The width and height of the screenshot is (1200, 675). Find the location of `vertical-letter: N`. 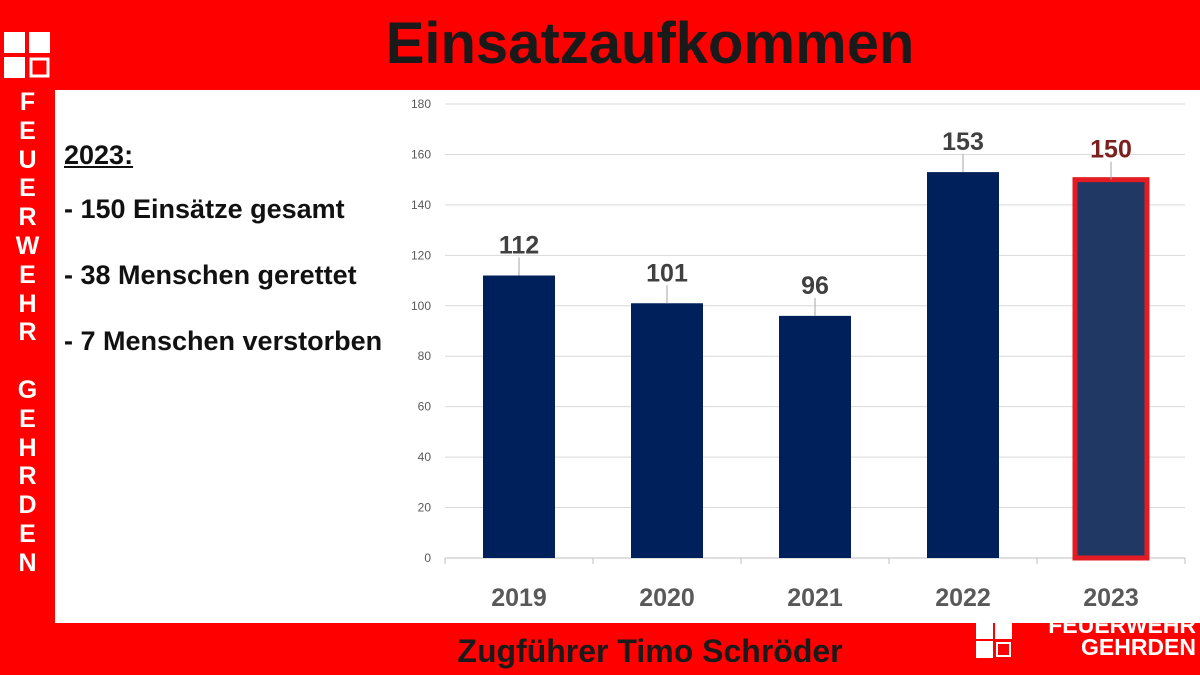

vertical-letter: N is located at coordinates (27, 562).